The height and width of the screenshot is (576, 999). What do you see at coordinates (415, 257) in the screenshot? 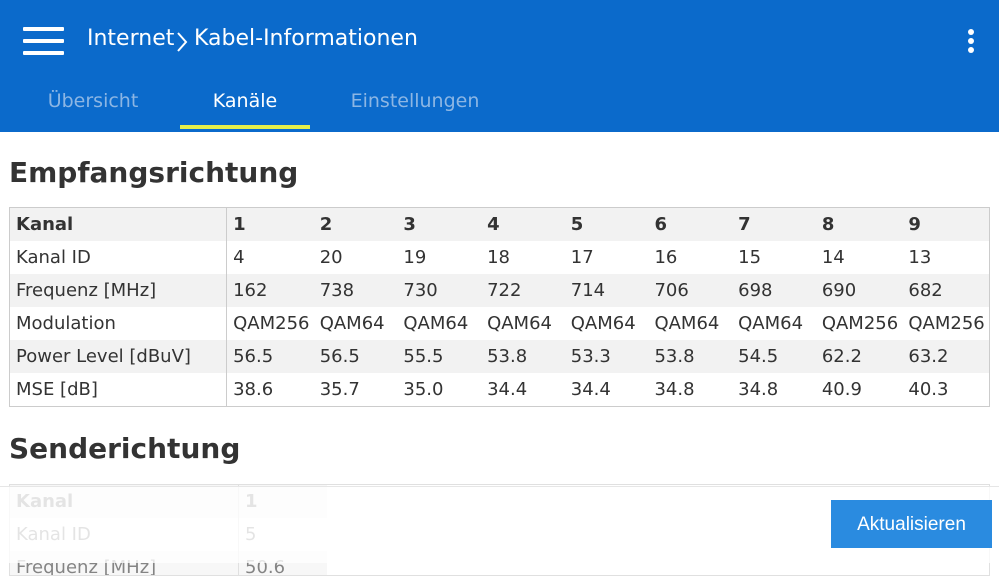
I see `table-cell: 19` at bounding box center [415, 257].